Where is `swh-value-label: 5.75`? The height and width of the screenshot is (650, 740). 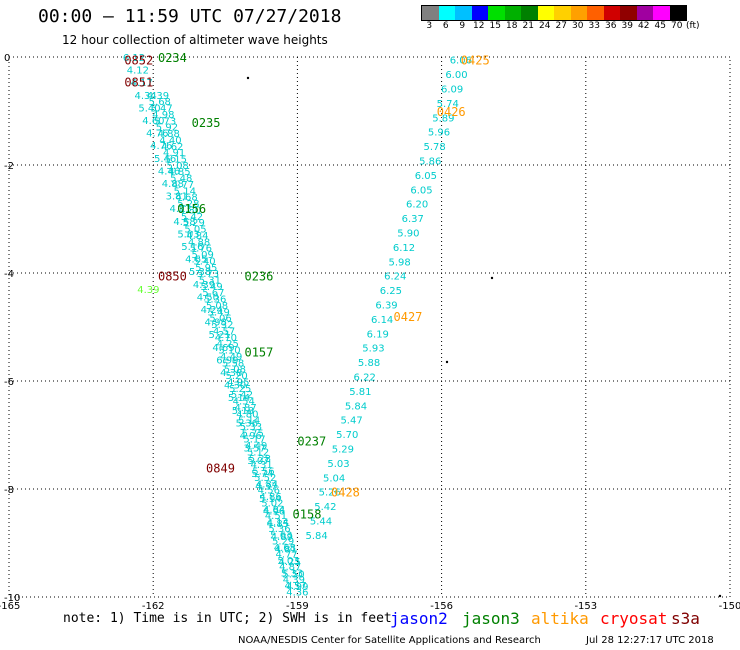
swh-value-label: 5.75 is located at coordinates (253, 433).